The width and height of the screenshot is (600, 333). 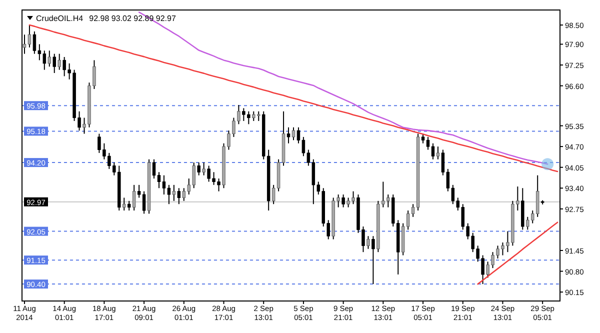 I want to click on text: CrudeOIL.H4, so click(x=60, y=18).